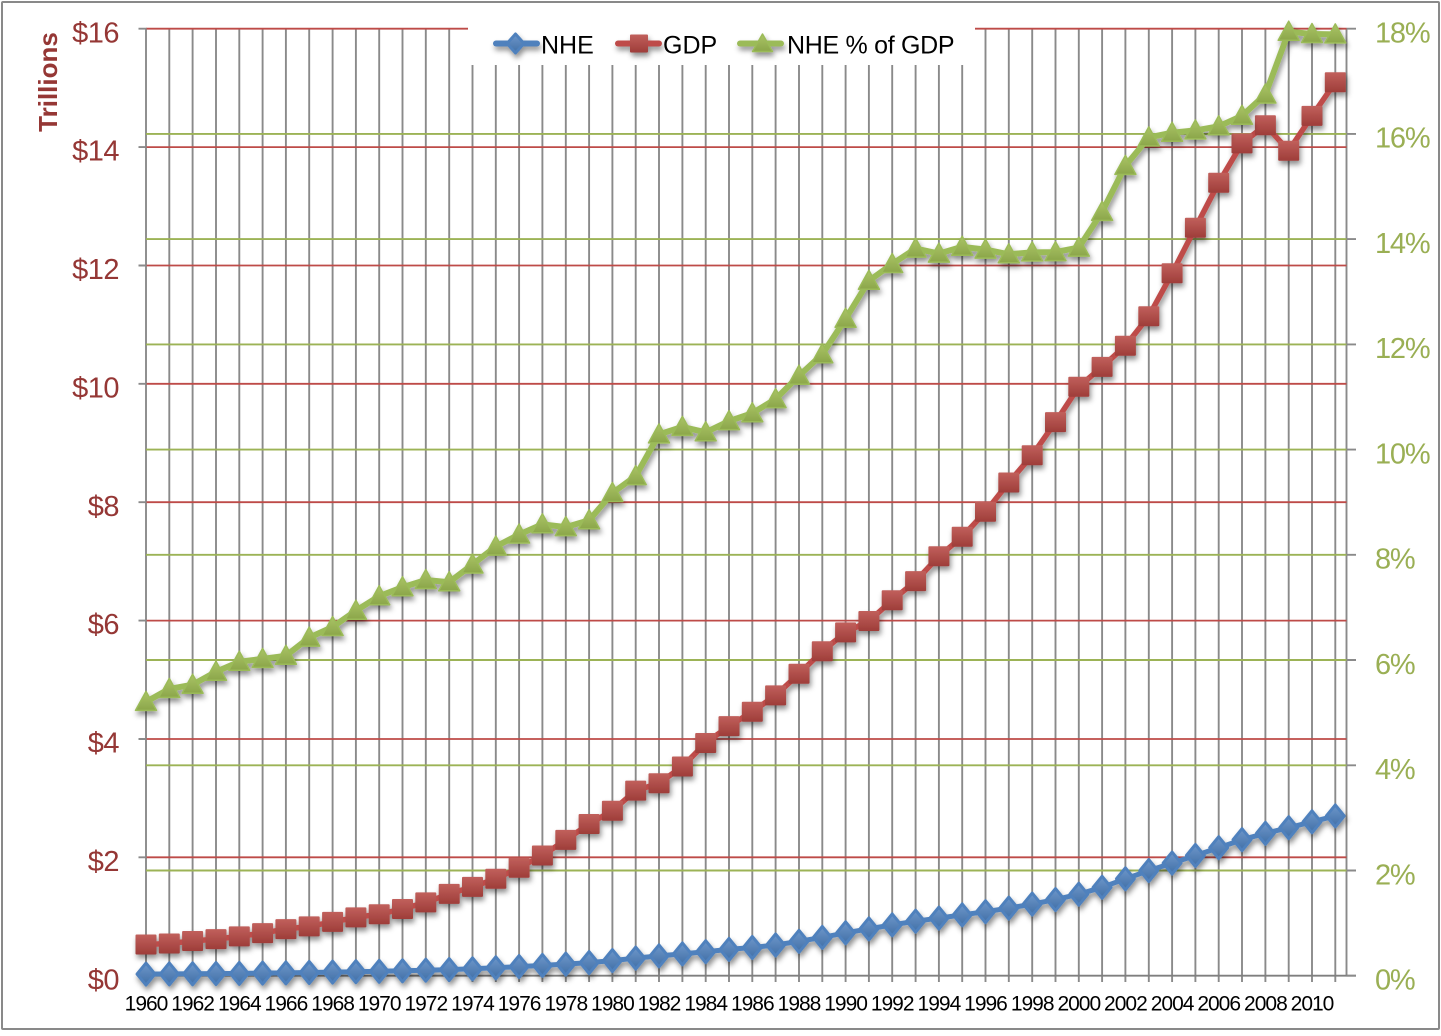 Image resolution: width=1441 pixels, height=1036 pixels. I want to click on svg-text: 1960, so click(146, 1004).